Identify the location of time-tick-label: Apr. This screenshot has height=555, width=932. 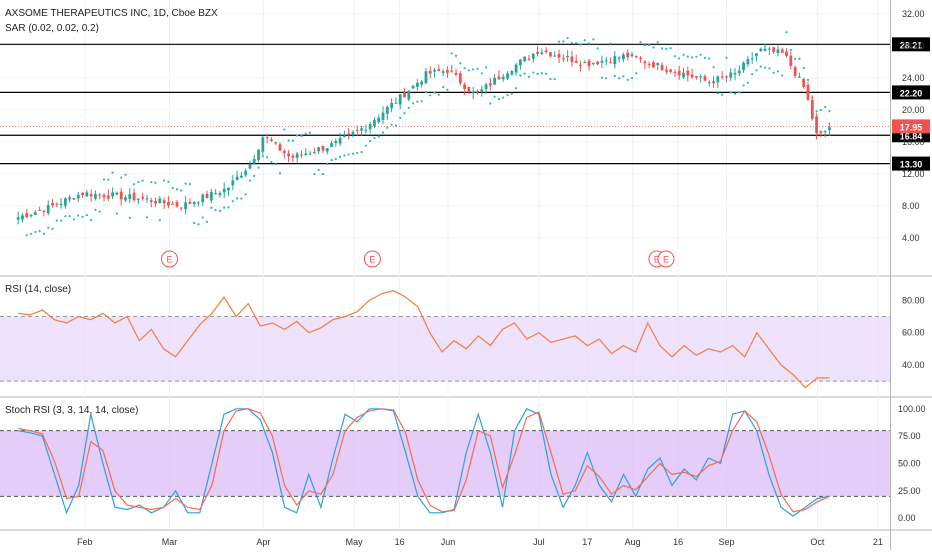
(263, 542).